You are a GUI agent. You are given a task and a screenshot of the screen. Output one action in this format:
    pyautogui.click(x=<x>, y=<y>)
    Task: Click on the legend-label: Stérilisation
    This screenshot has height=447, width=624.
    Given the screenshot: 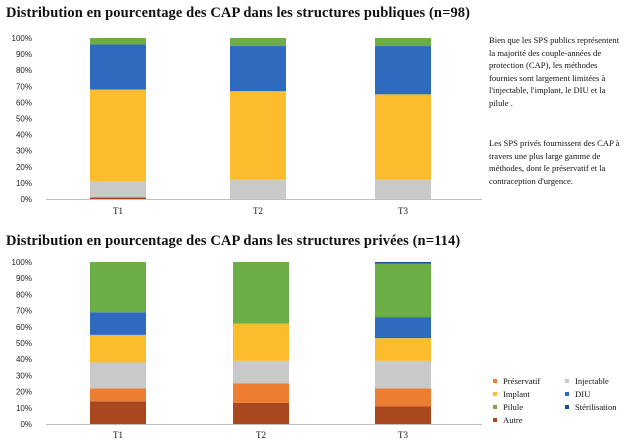 What is the action you would take?
    pyautogui.click(x=596, y=407)
    